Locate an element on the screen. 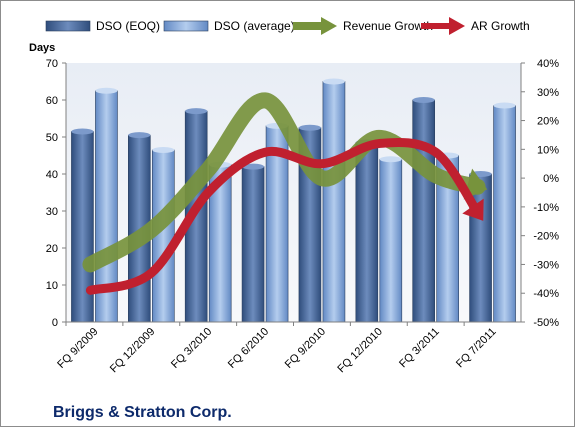  y-right-tick-label: -30% is located at coordinates (546, 265).